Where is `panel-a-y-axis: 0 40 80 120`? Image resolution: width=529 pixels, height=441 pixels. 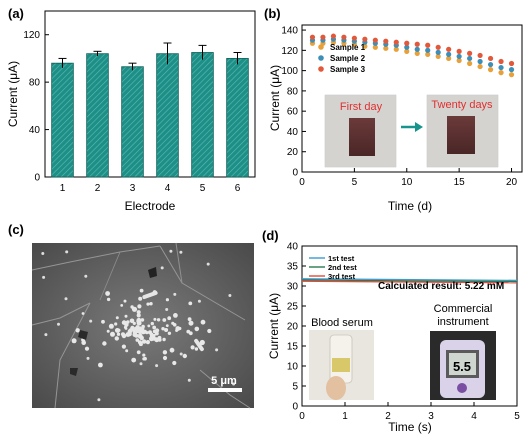 panel-a-y-axis: 0 40 80 120 is located at coordinates (36, 107).